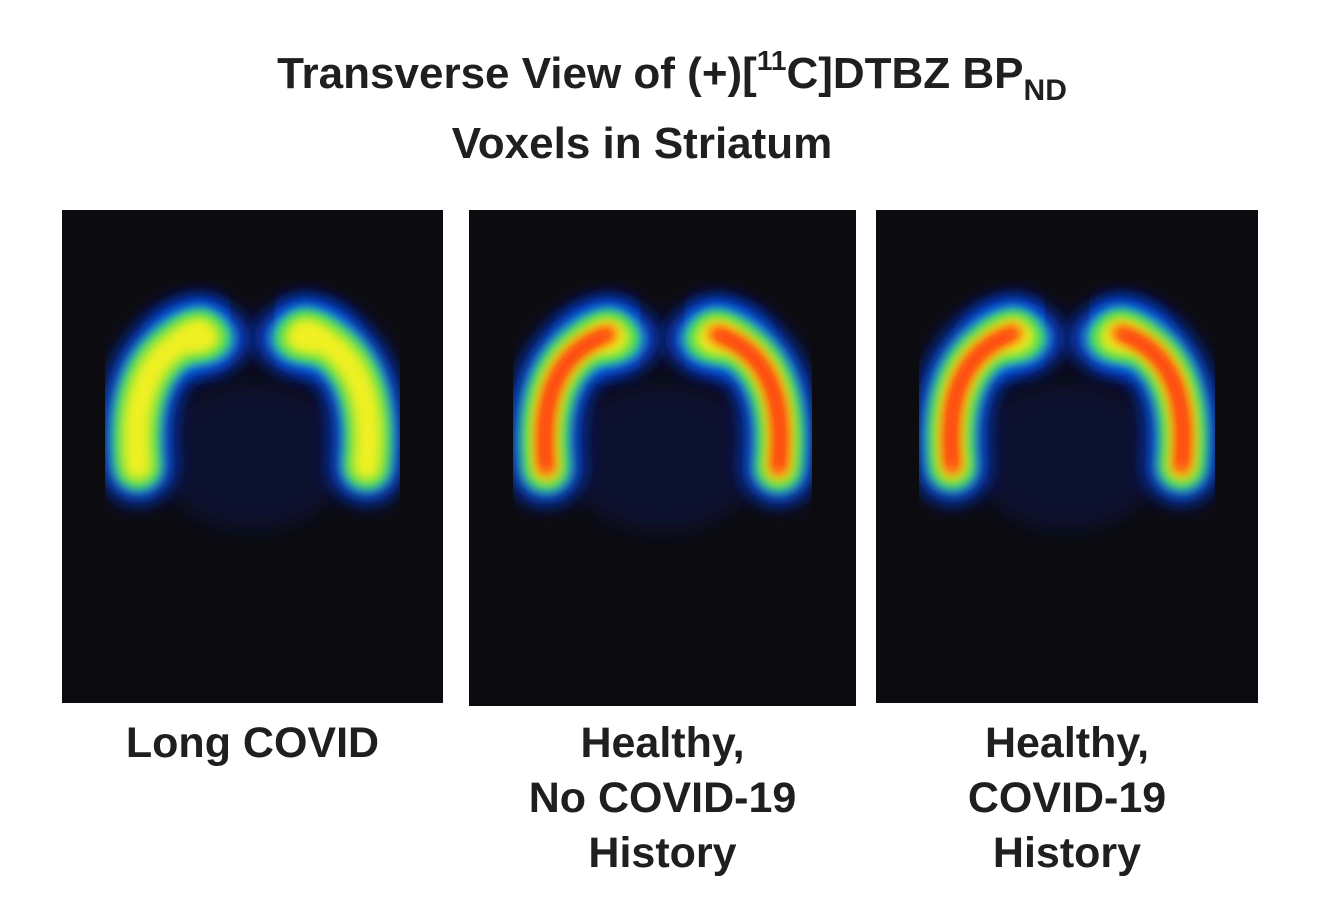 This screenshot has height=921, width=1320. I want to click on title-line-2: Voxels in Striatum, so click(642, 143).